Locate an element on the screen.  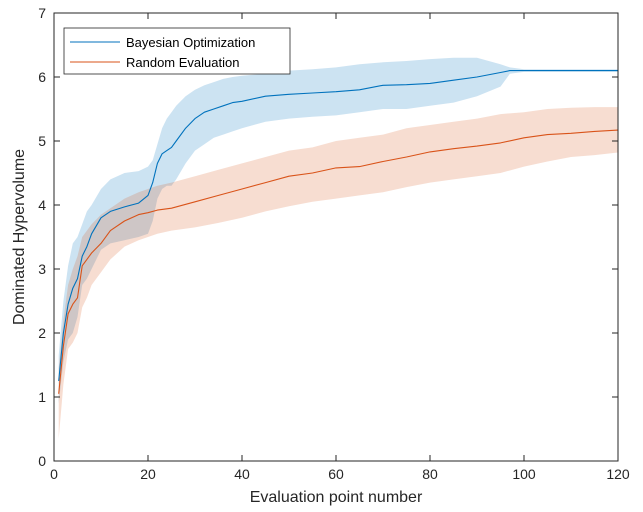
legend-label-random: Random Evaluation is located at coordinates (182, 62).